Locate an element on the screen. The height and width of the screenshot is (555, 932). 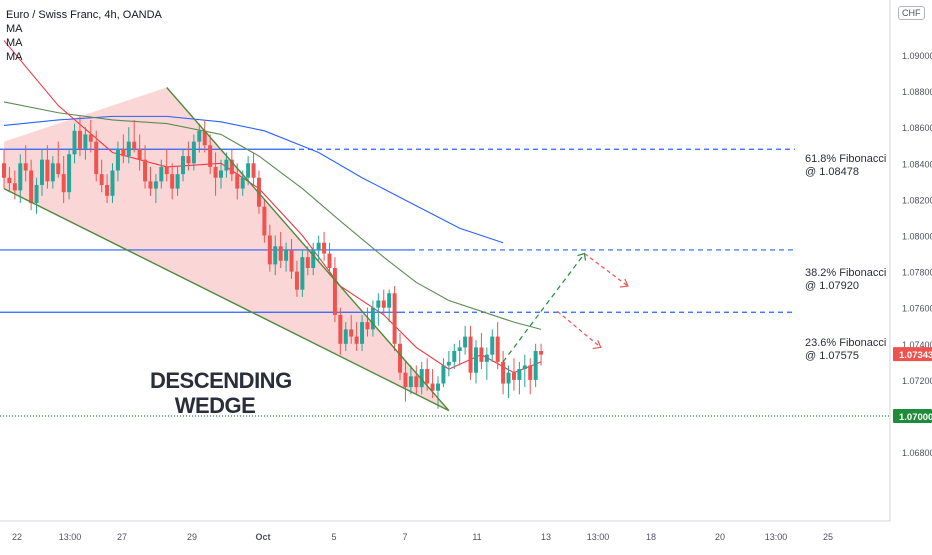
x-tick-label: 7 is located at coordinates (404, 537).